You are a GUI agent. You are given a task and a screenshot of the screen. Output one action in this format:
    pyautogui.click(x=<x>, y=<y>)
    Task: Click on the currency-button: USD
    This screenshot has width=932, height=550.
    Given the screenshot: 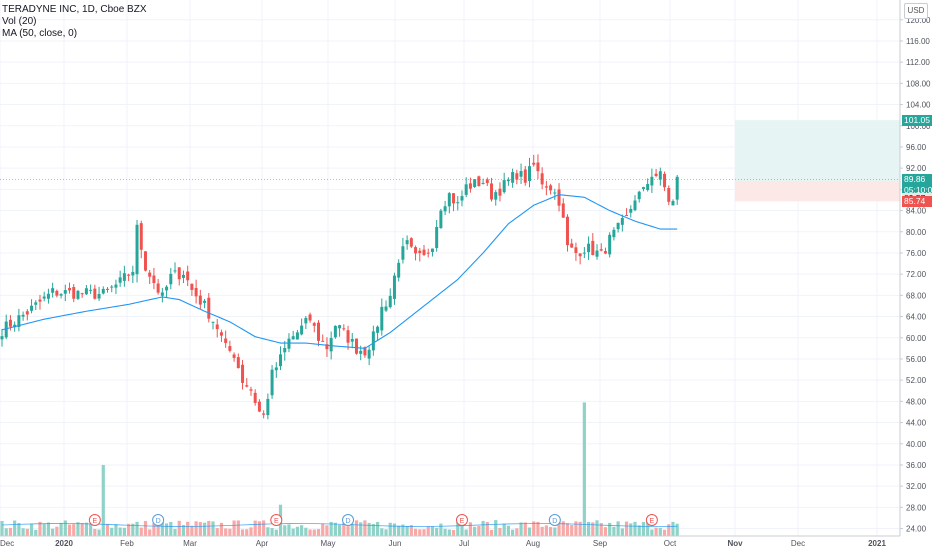 What is the action you would take?
    pyautogui.click(x=916, y=11)
    